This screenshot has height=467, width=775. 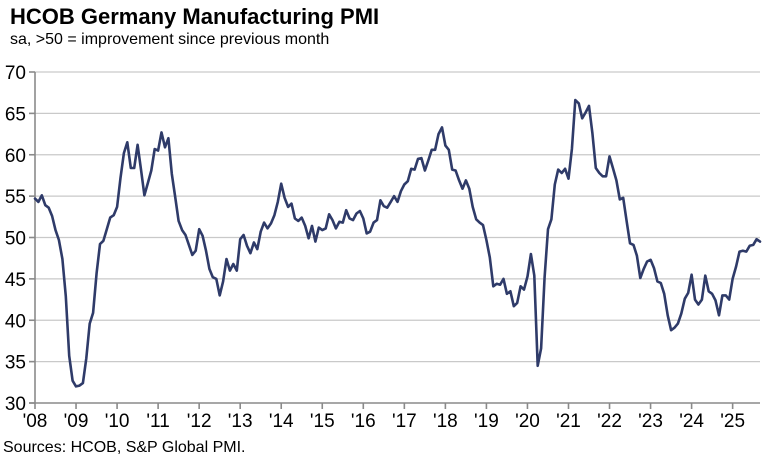 What do you see at coordinates (15, 73) in the screenshot?
I see `y-tick-label: 70` at bounding box center [15, 73].